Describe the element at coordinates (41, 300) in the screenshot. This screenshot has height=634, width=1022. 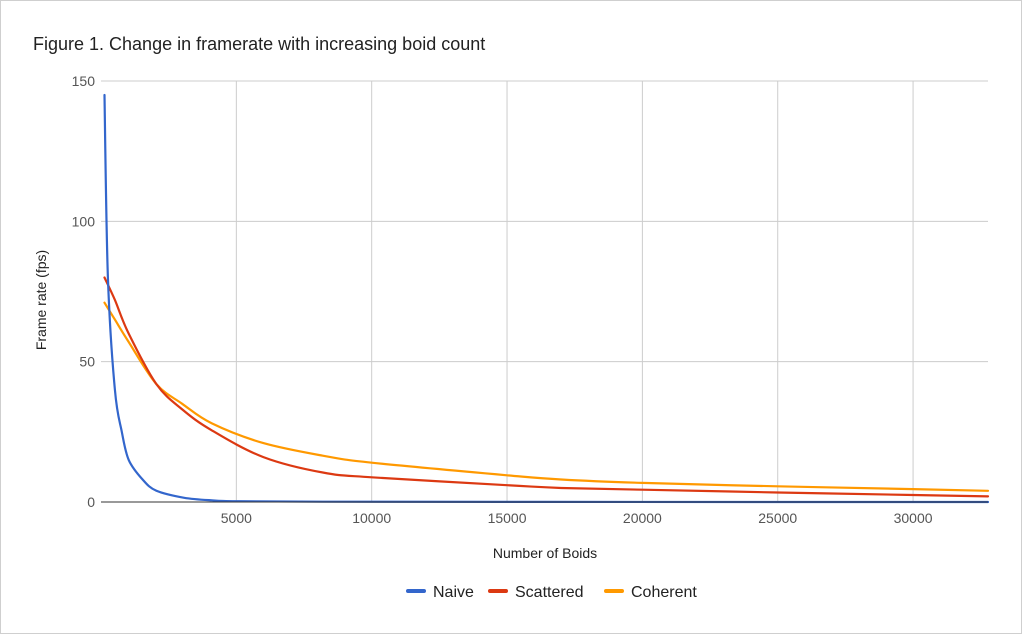
I see `y-axis-title: Frame rate (fps)` at that location.